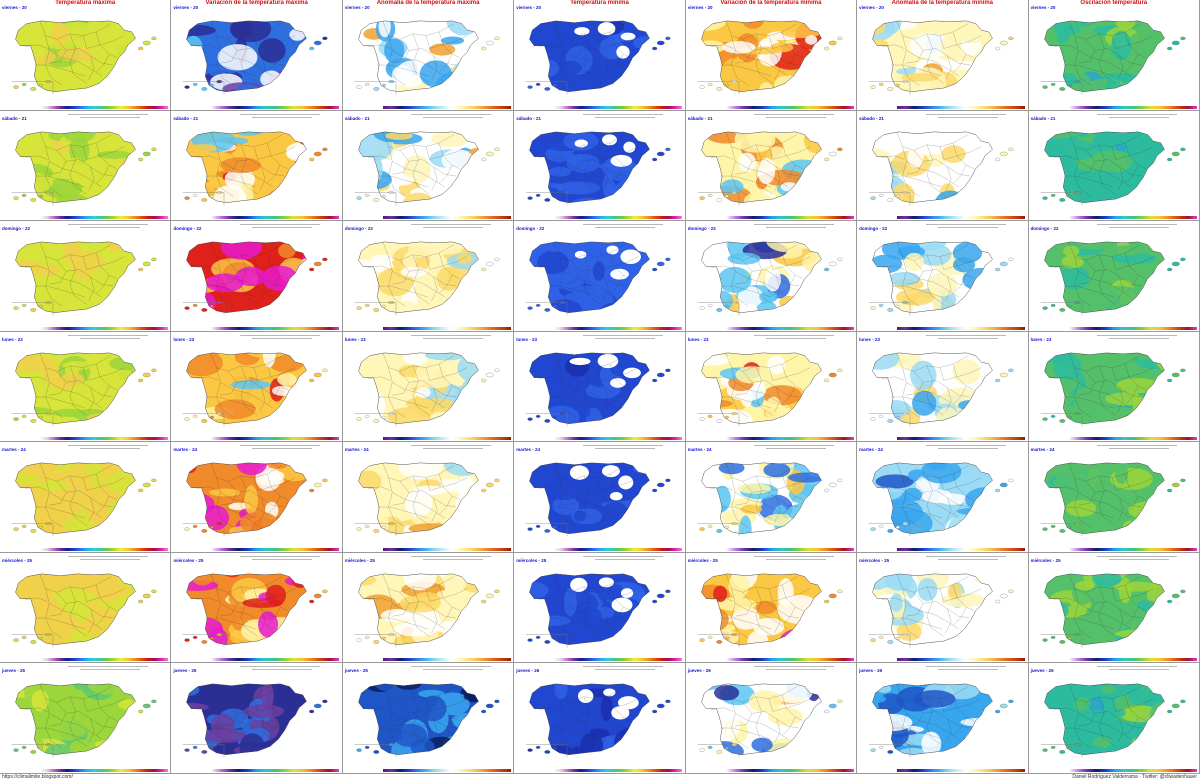 The width and height of the screenshot is (1200, 781). What do you see at coordinates (529, 118) in the screenshot?
I see `day-label: sábado - 21` at bounding box center [529, 118].